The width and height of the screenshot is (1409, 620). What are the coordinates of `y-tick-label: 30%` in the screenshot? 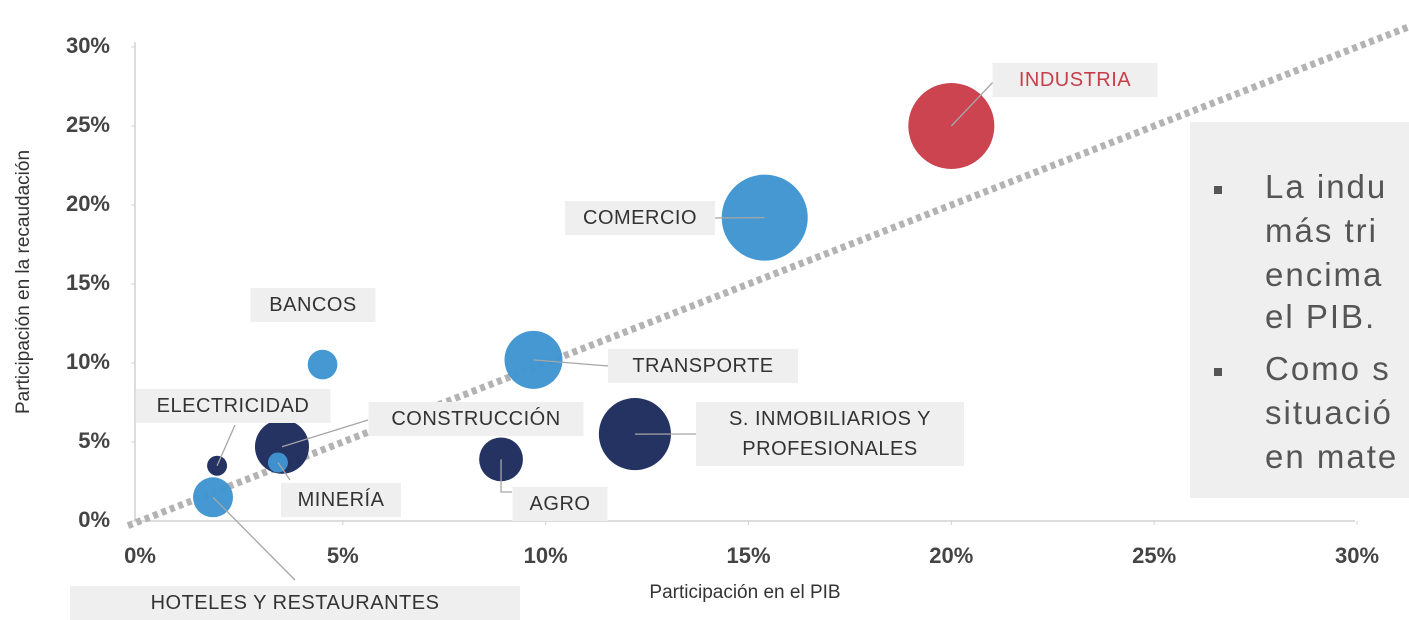 It's located at (88, 45).